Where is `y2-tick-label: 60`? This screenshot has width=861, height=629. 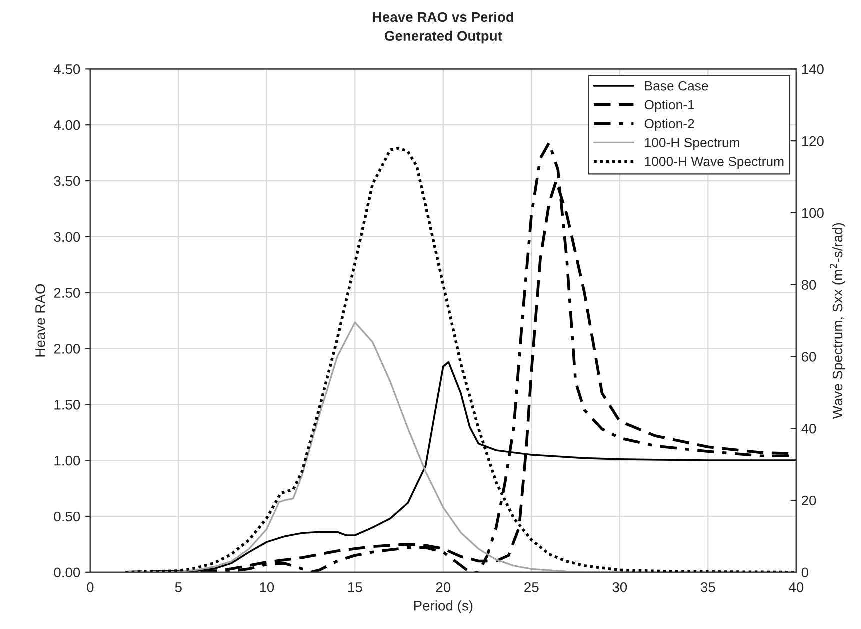
y2-tick-label: 60 is located at coordinates (809, 357).